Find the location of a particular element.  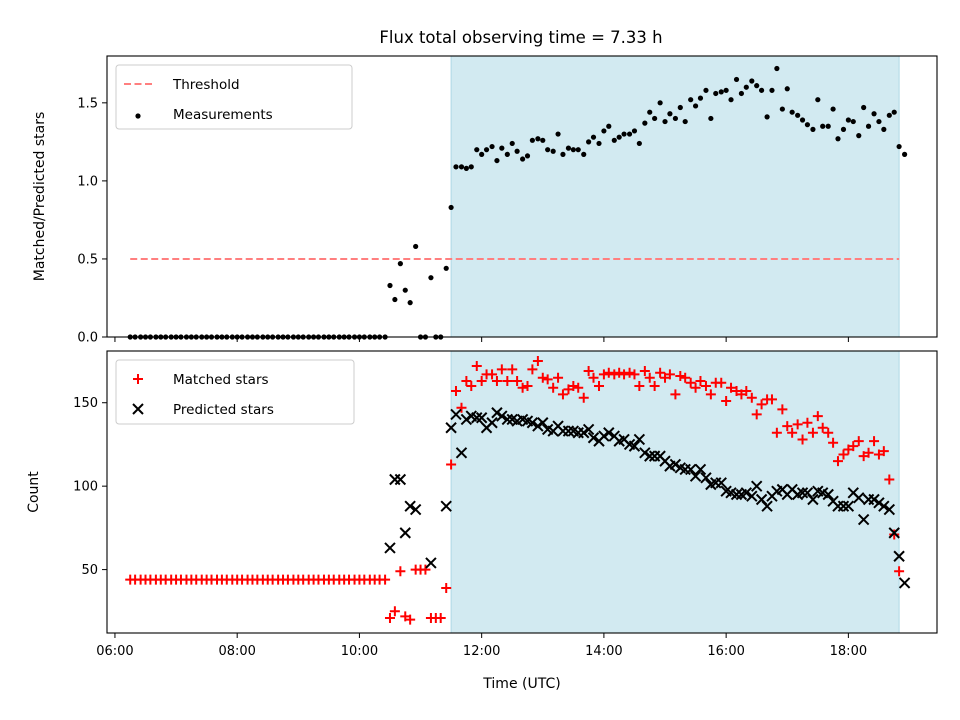

legend-label: Threshold is located at coordinates (206, 85).